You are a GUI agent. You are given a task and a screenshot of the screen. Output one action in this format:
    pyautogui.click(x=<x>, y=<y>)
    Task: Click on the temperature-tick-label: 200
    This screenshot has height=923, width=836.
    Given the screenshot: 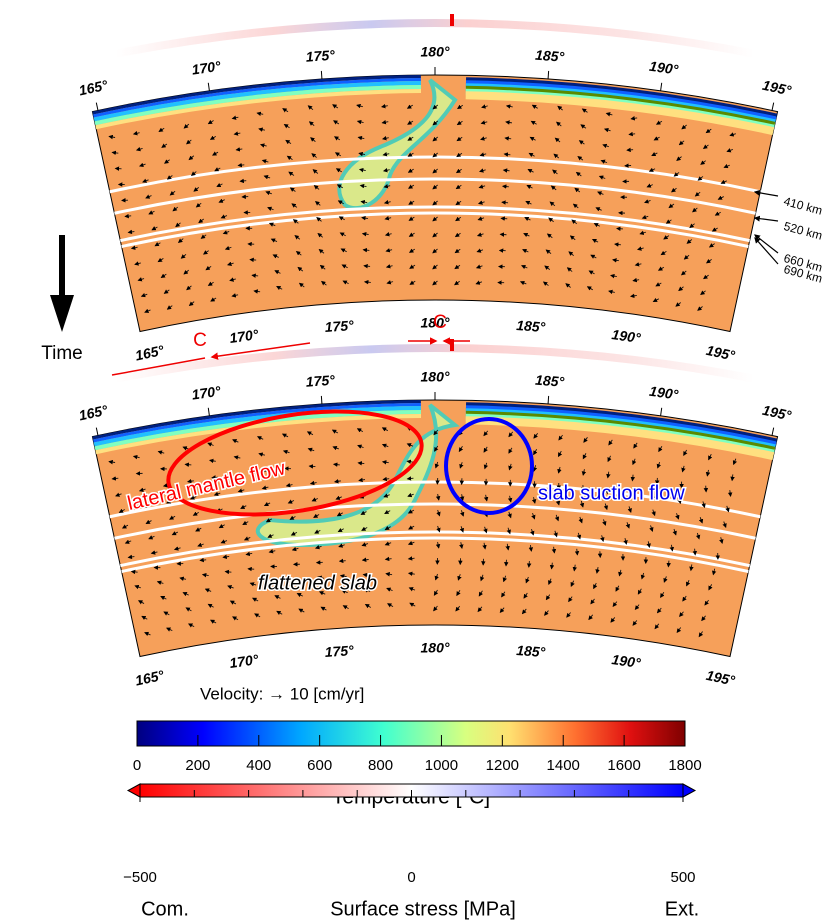 What is the action you would take?
    pyautogui.click(x=197, y=765)
    